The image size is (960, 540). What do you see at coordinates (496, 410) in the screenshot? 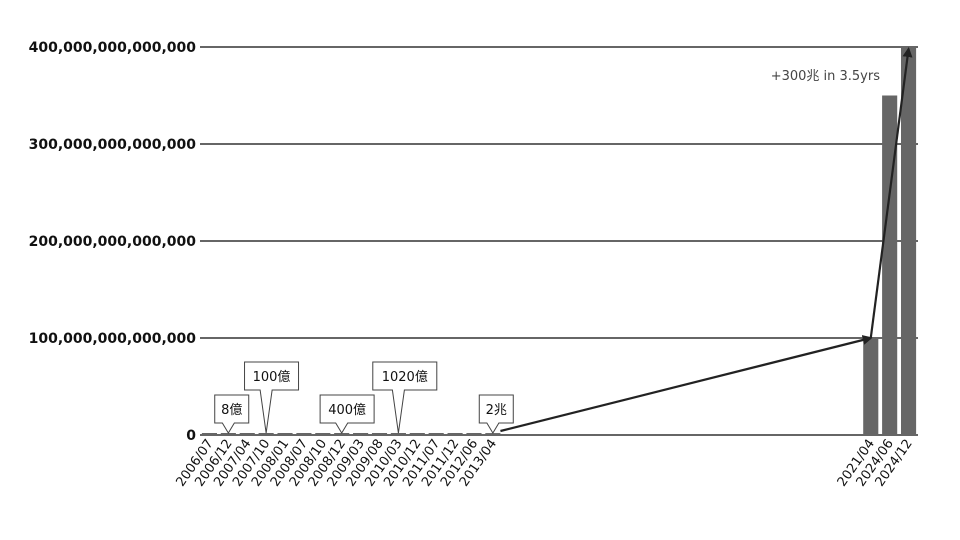
I see `callout-label: 2兆` at bounding box center [496, 410].